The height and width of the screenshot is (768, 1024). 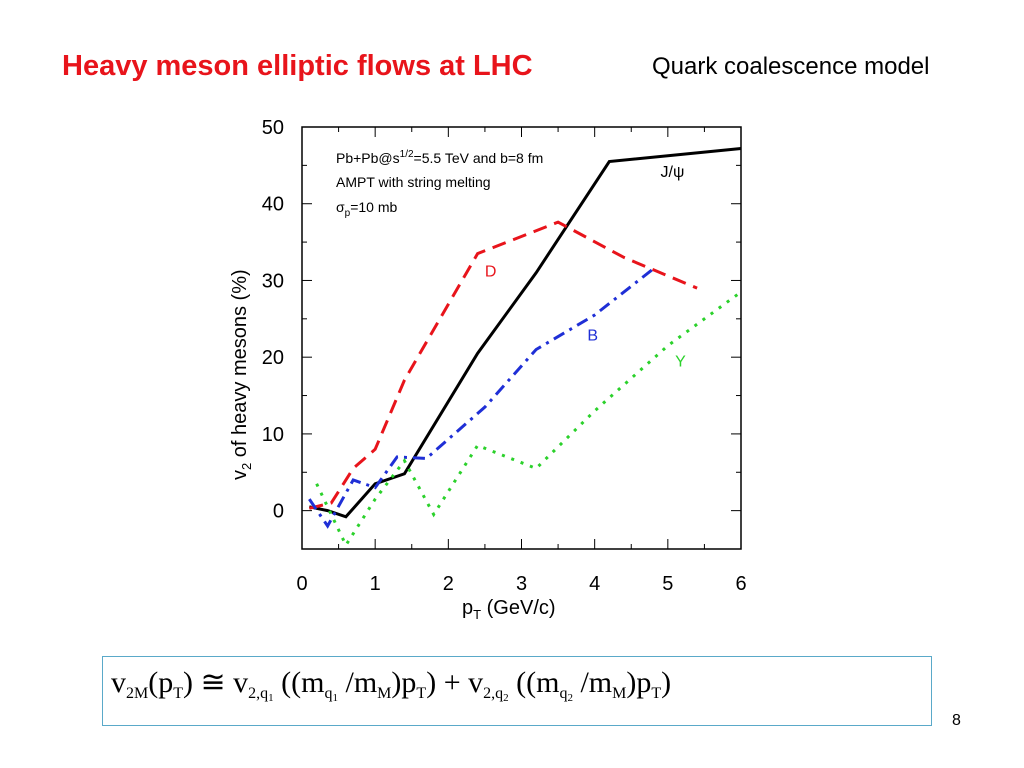 What do you see at coordinates (448, 584) in the screenshot?
I see `x-tick-label: 2` at bounding box center [448, 584].